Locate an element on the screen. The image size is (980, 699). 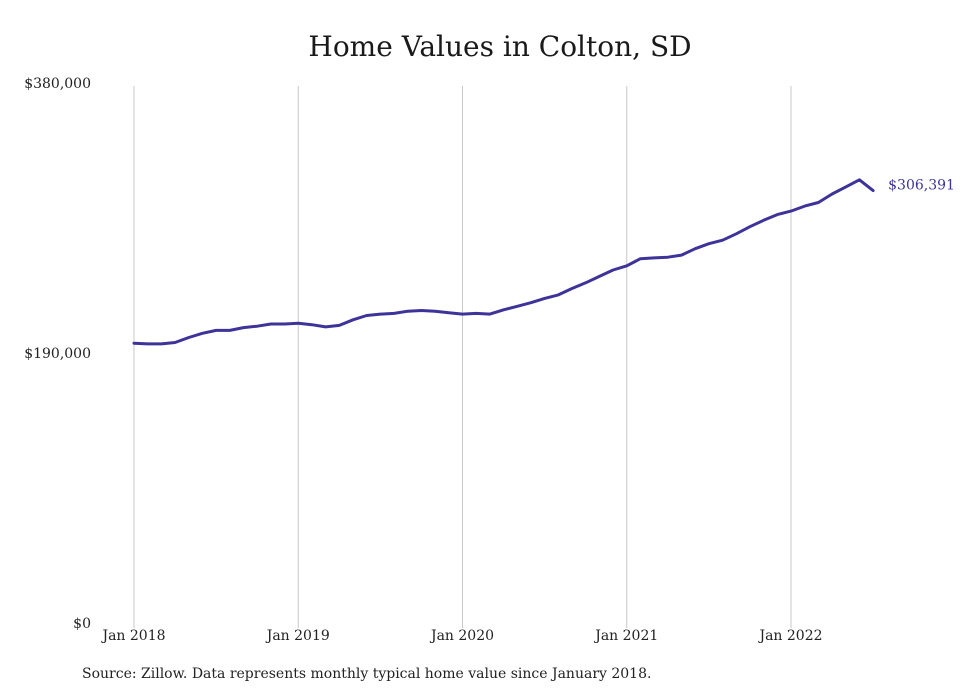
y-axis-ticks: $0 $190,000 $380,000 is located at coordinates (57, 354).